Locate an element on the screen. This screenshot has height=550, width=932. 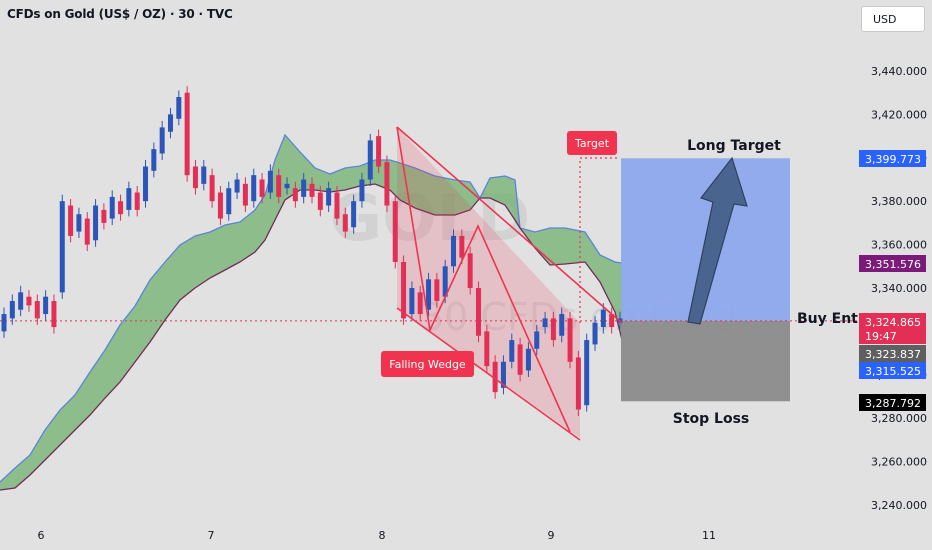
y-tick-label: 3,380.000 is located at coordinates (899, 201).